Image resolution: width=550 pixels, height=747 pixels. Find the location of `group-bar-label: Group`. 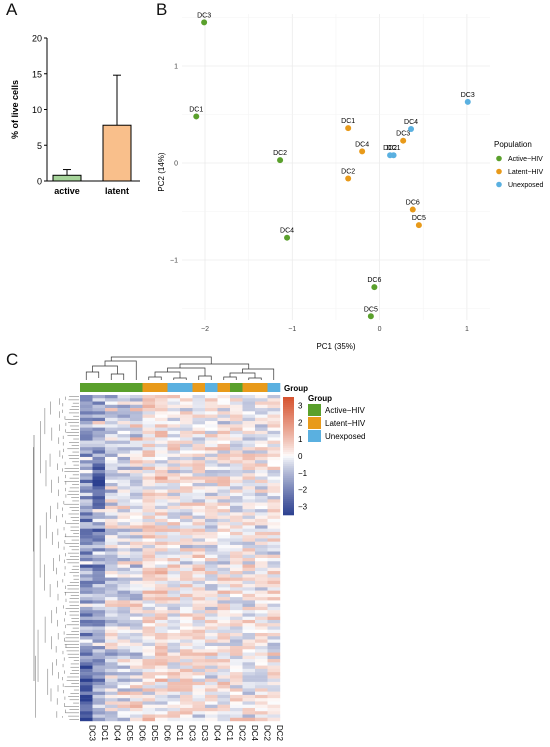

group-bar-label: Group is located at coordinates (296, 388).